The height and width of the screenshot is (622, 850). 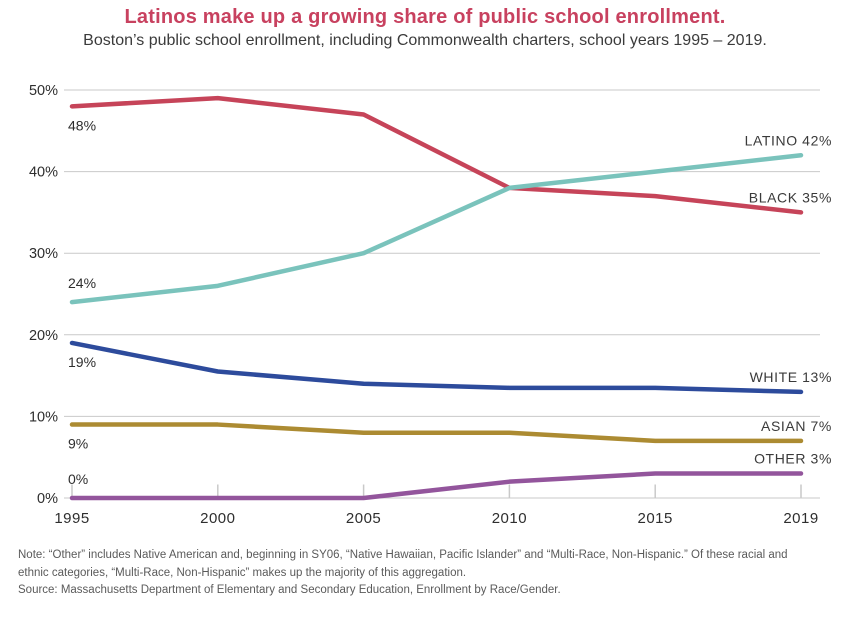 I want to click on series-start-value-label: 9%, so click(x=78, y=444).